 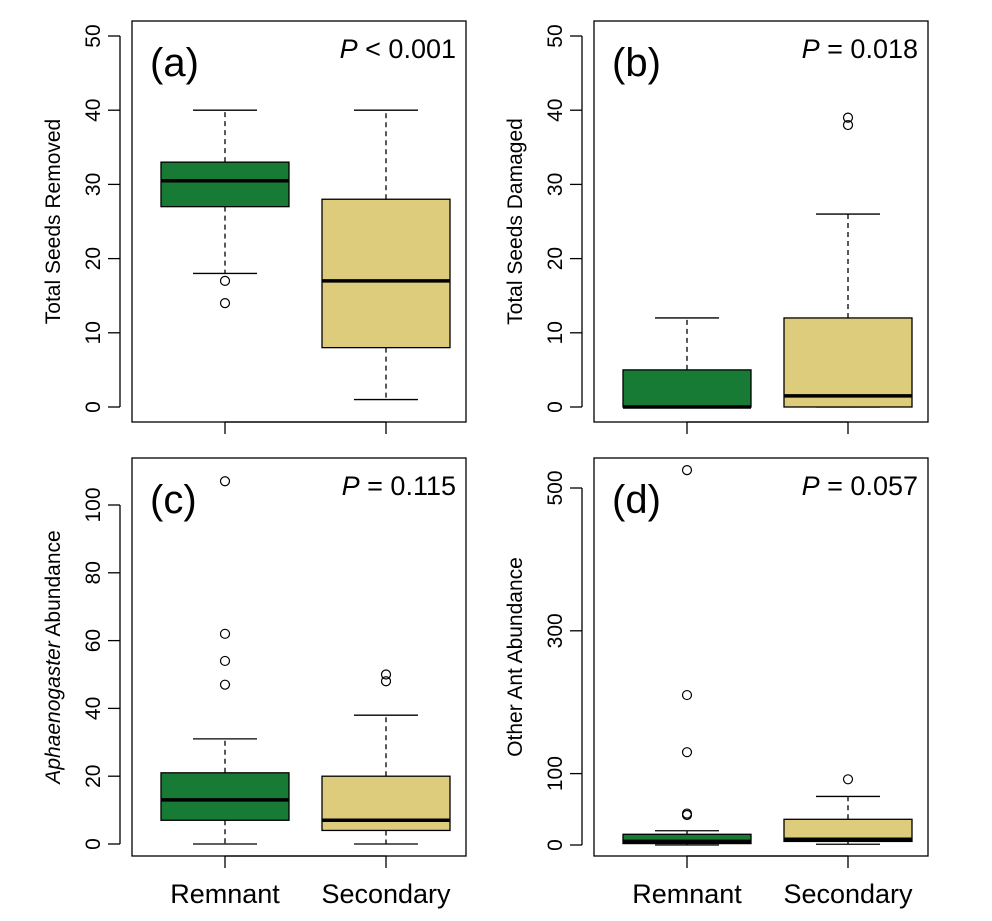 I want to click on p-value: P = 0.115, so click(x=399, y=486).